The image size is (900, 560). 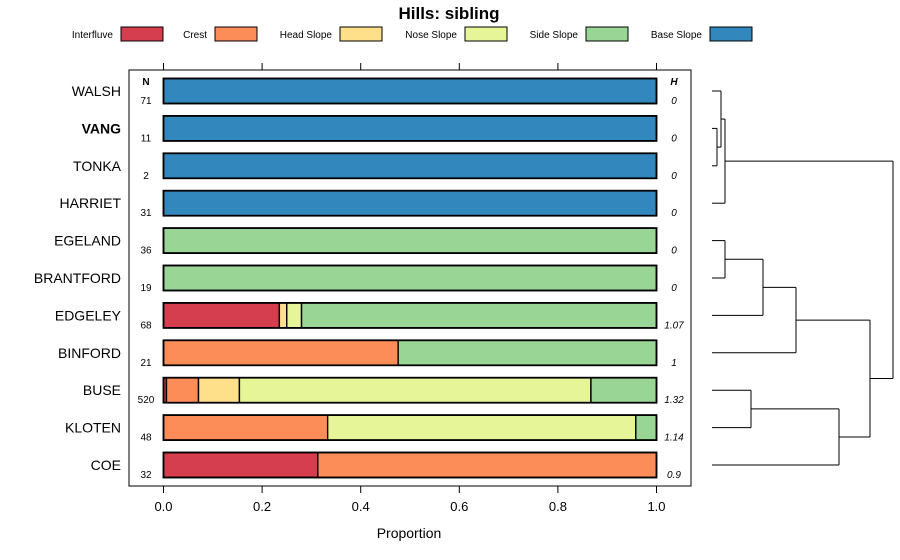 What do you see at coordinates (306, 35) in the screenshot?
I see `legend-label: Head Slope` at bounding box center [306, 35].